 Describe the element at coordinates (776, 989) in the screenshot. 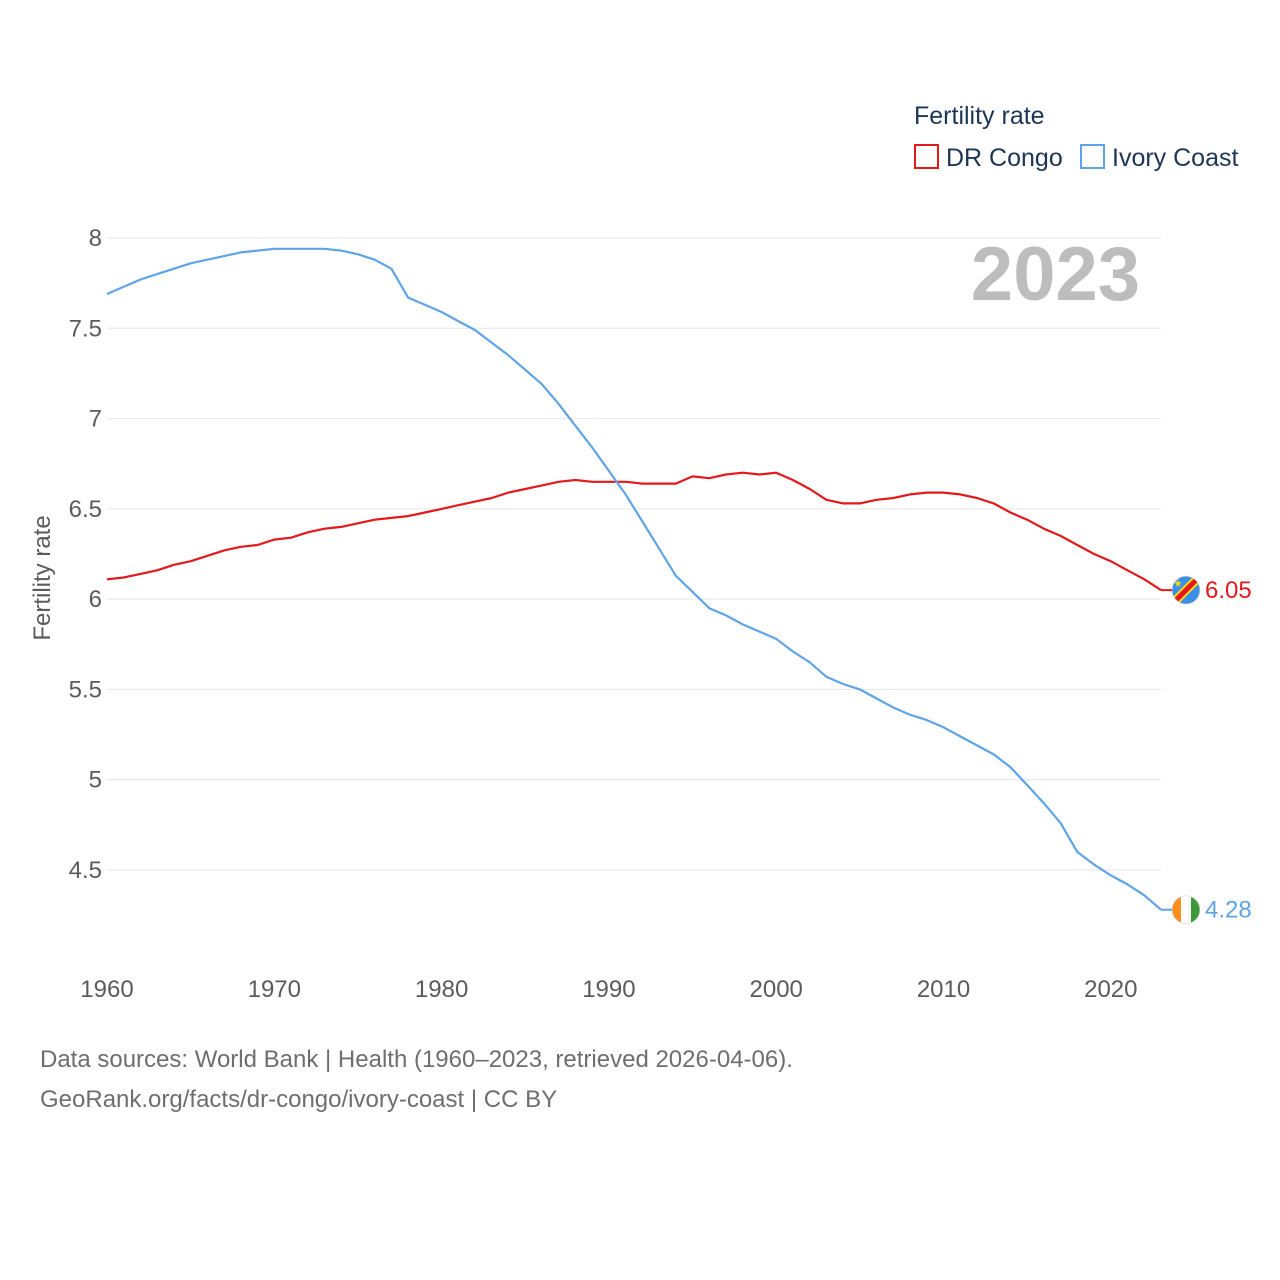

I see `x-tick-label: 2000` at that location.